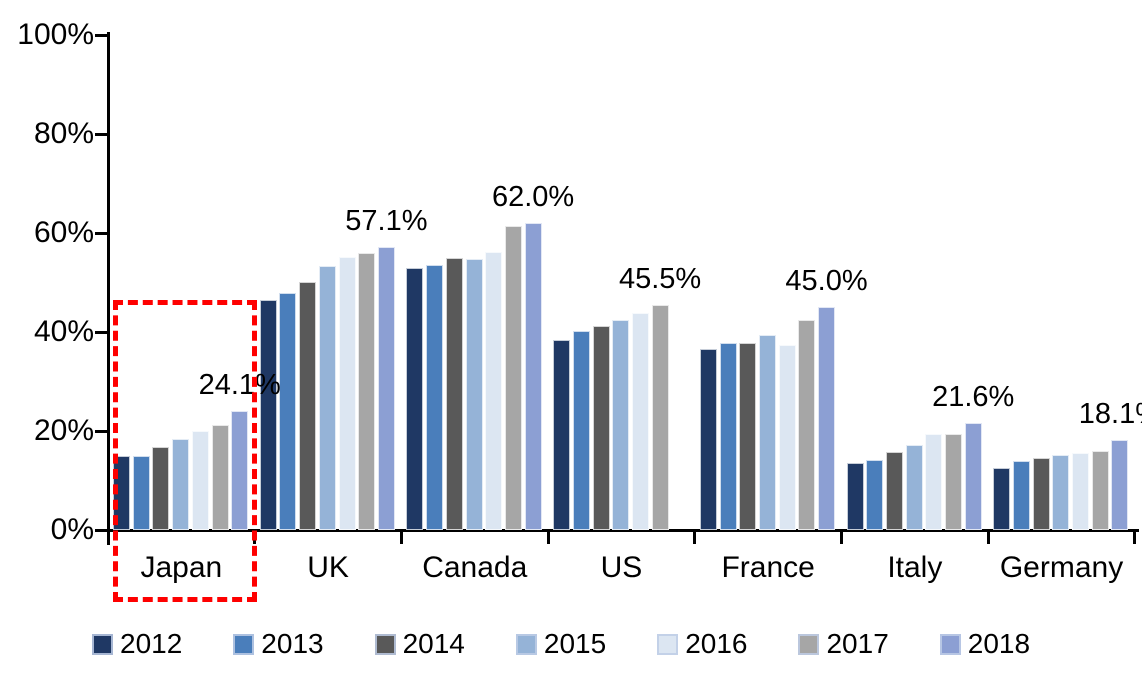  I want to click on legend-swatch-2014, so click(385, 644).